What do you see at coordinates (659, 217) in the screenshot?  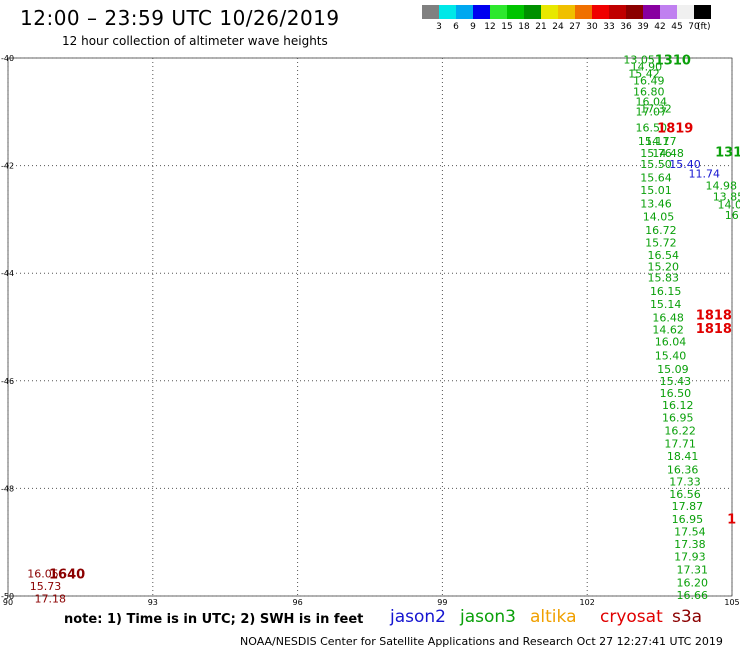 I see `swh-value-label: 14.05` at bounding box center [659, 217].